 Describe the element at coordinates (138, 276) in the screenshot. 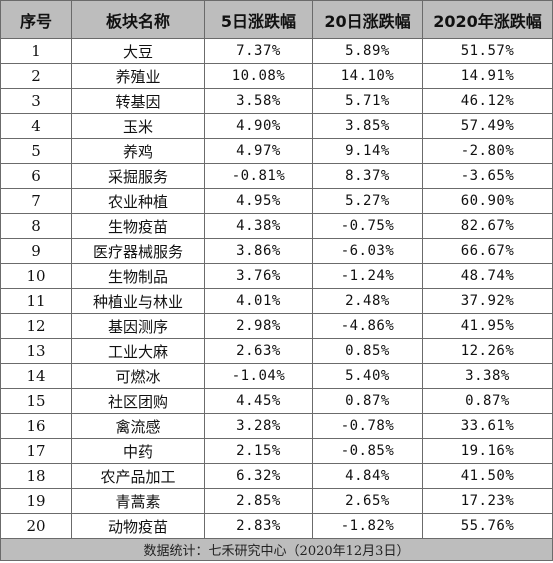

I see `cell-sector-name: 生物制品` at that location.